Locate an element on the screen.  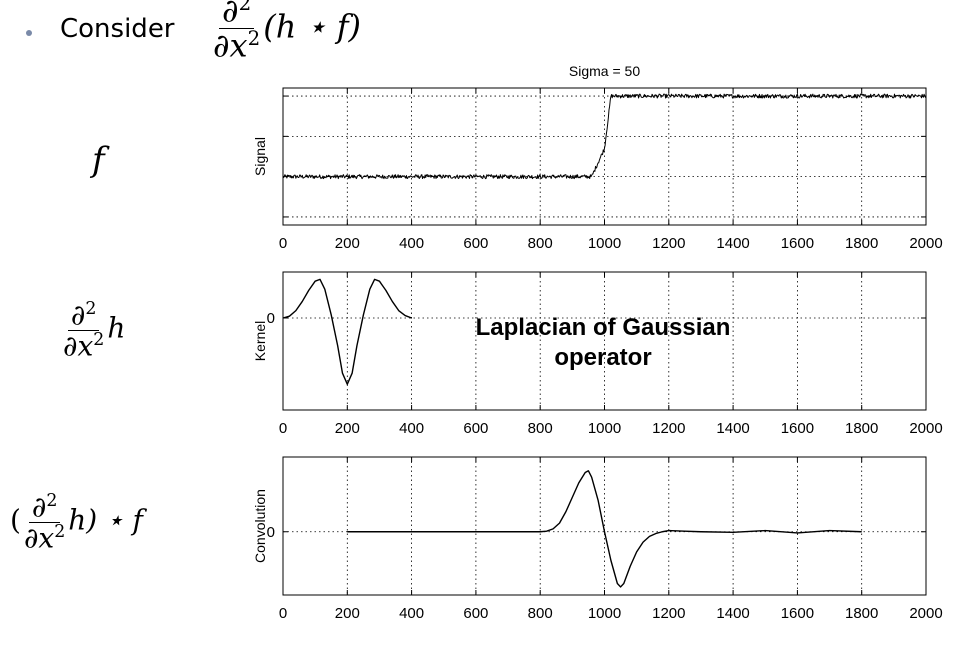
conv-derivative-fraction: ∂2 ∂x2 is located at coordinates (44, 522).